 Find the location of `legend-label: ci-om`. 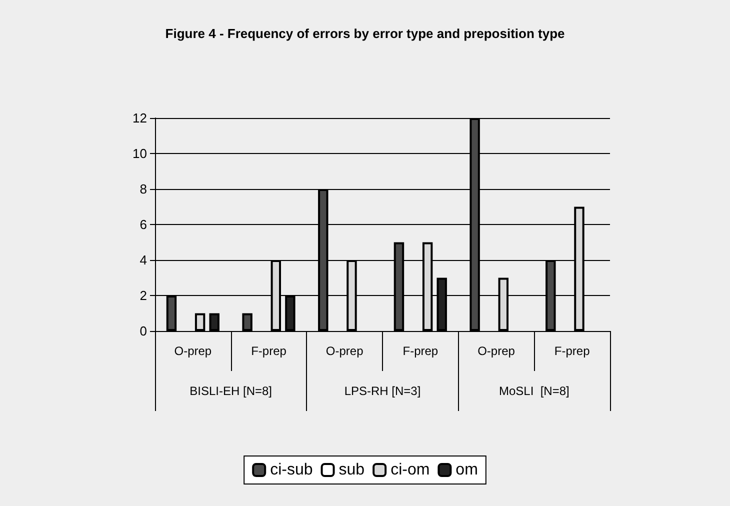

legend-label: ci-om is located at coordinates (410, 470).